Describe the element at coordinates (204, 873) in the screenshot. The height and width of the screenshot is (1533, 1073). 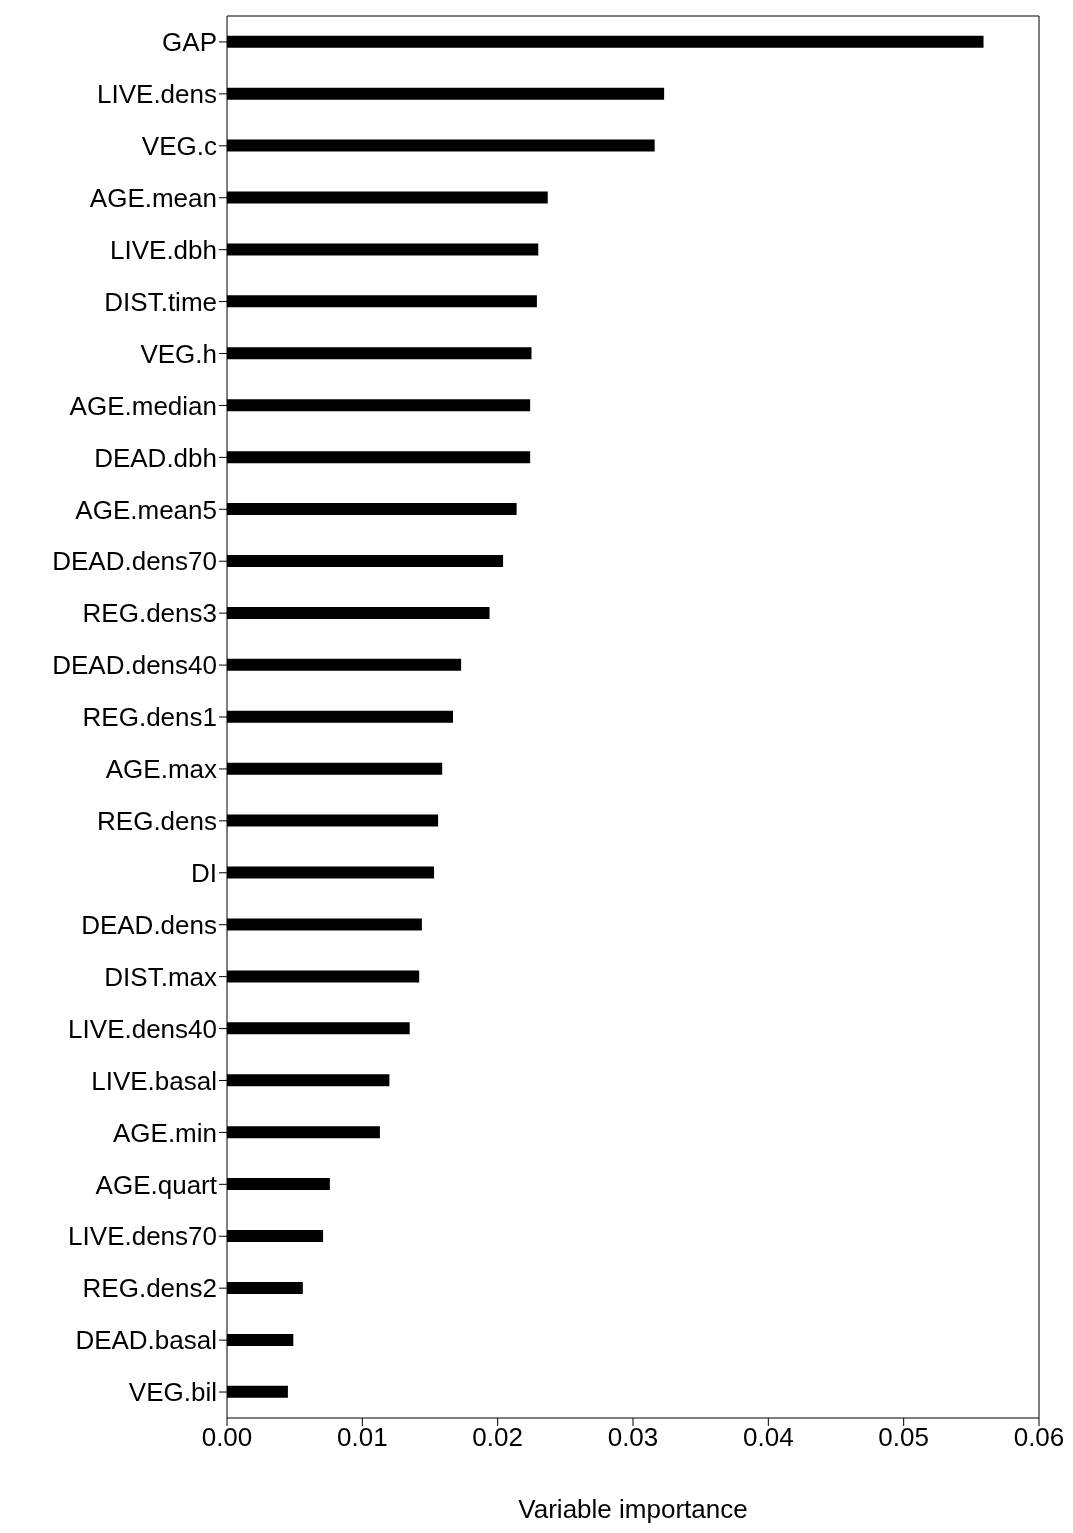
I see `y-tick-label: DI` at that location.